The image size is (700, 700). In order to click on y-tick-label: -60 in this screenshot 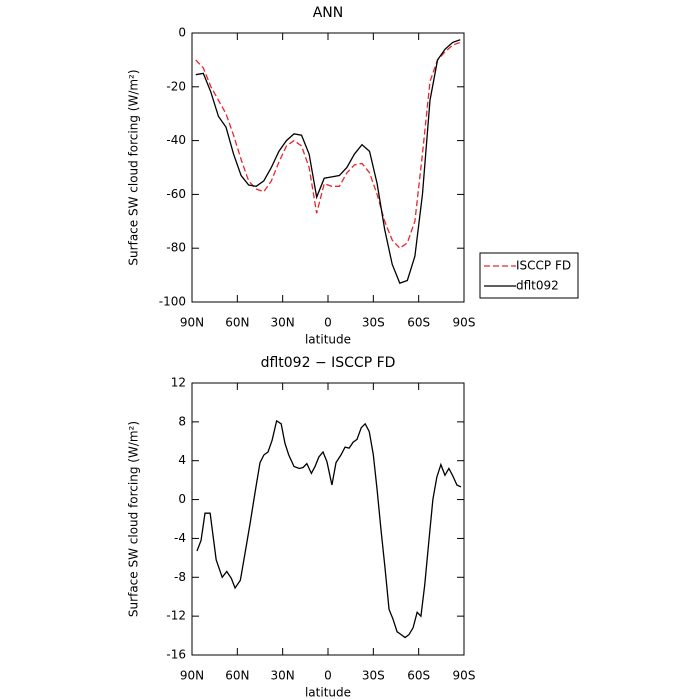, I will do `click(176, 194)`.